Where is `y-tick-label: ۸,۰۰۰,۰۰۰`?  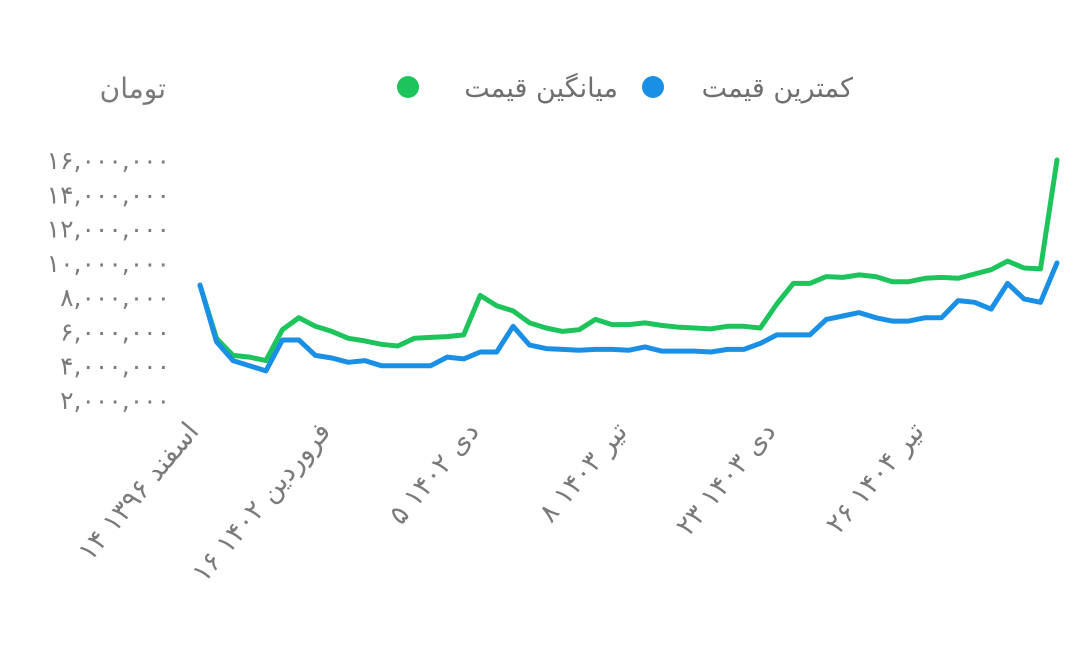
y-tick-label: ۸,۰۰۰,۰۰۰ is located at coordinates (115, 297).